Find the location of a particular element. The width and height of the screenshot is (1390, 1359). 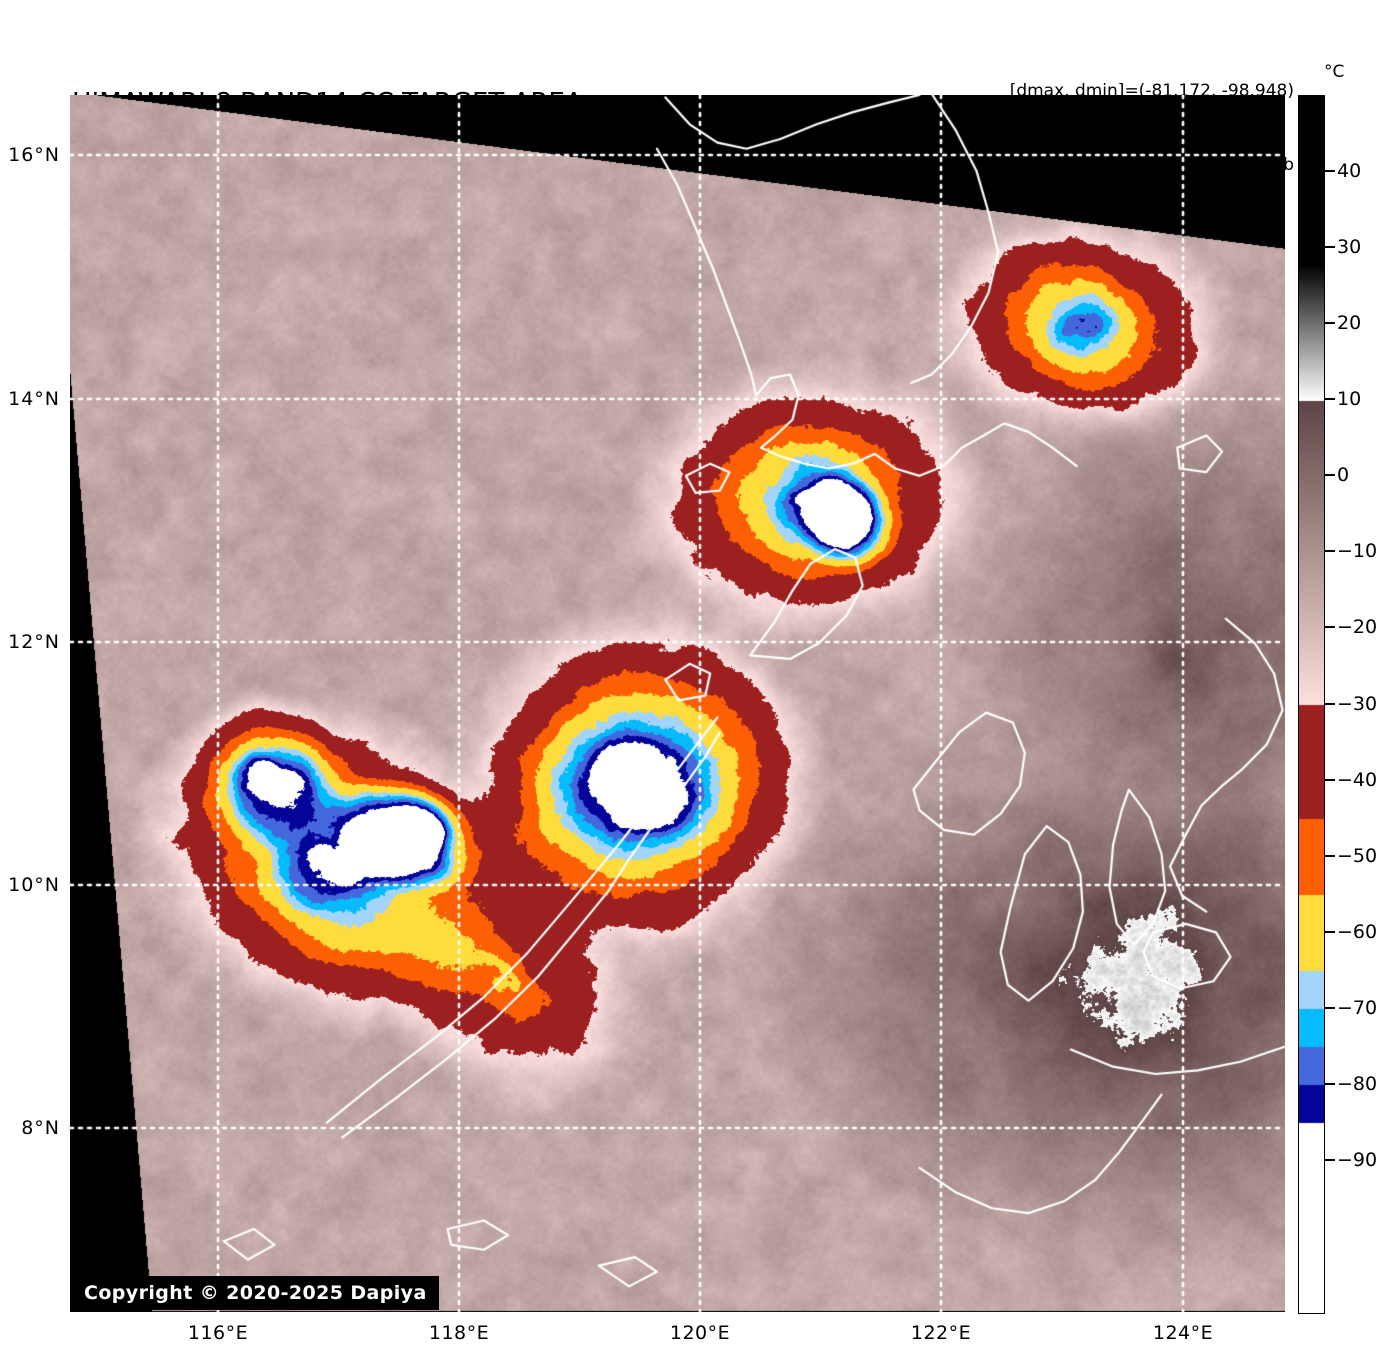

colorbar-gradient is located at coordinates (1311, 704).